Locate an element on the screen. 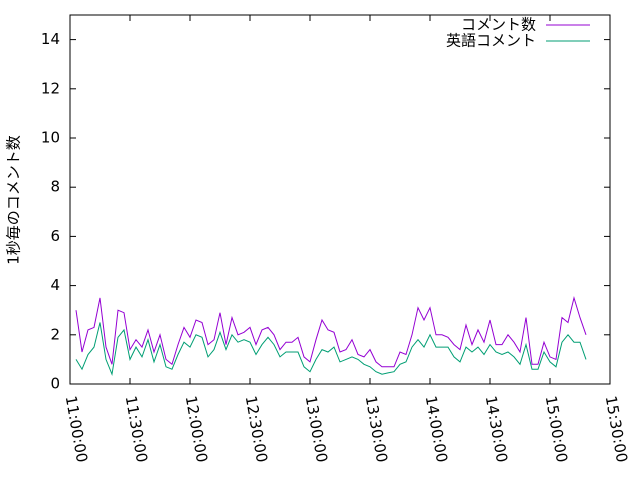 Image resolution: width=640 pixels, height=480 pixels. x-tick-label: 15:30:00 is located at coordinates (616, 428).